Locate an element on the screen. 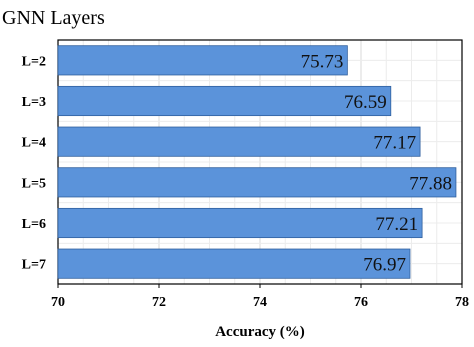  bar-value-label: 76.97 is located at coordinates (384, 265).